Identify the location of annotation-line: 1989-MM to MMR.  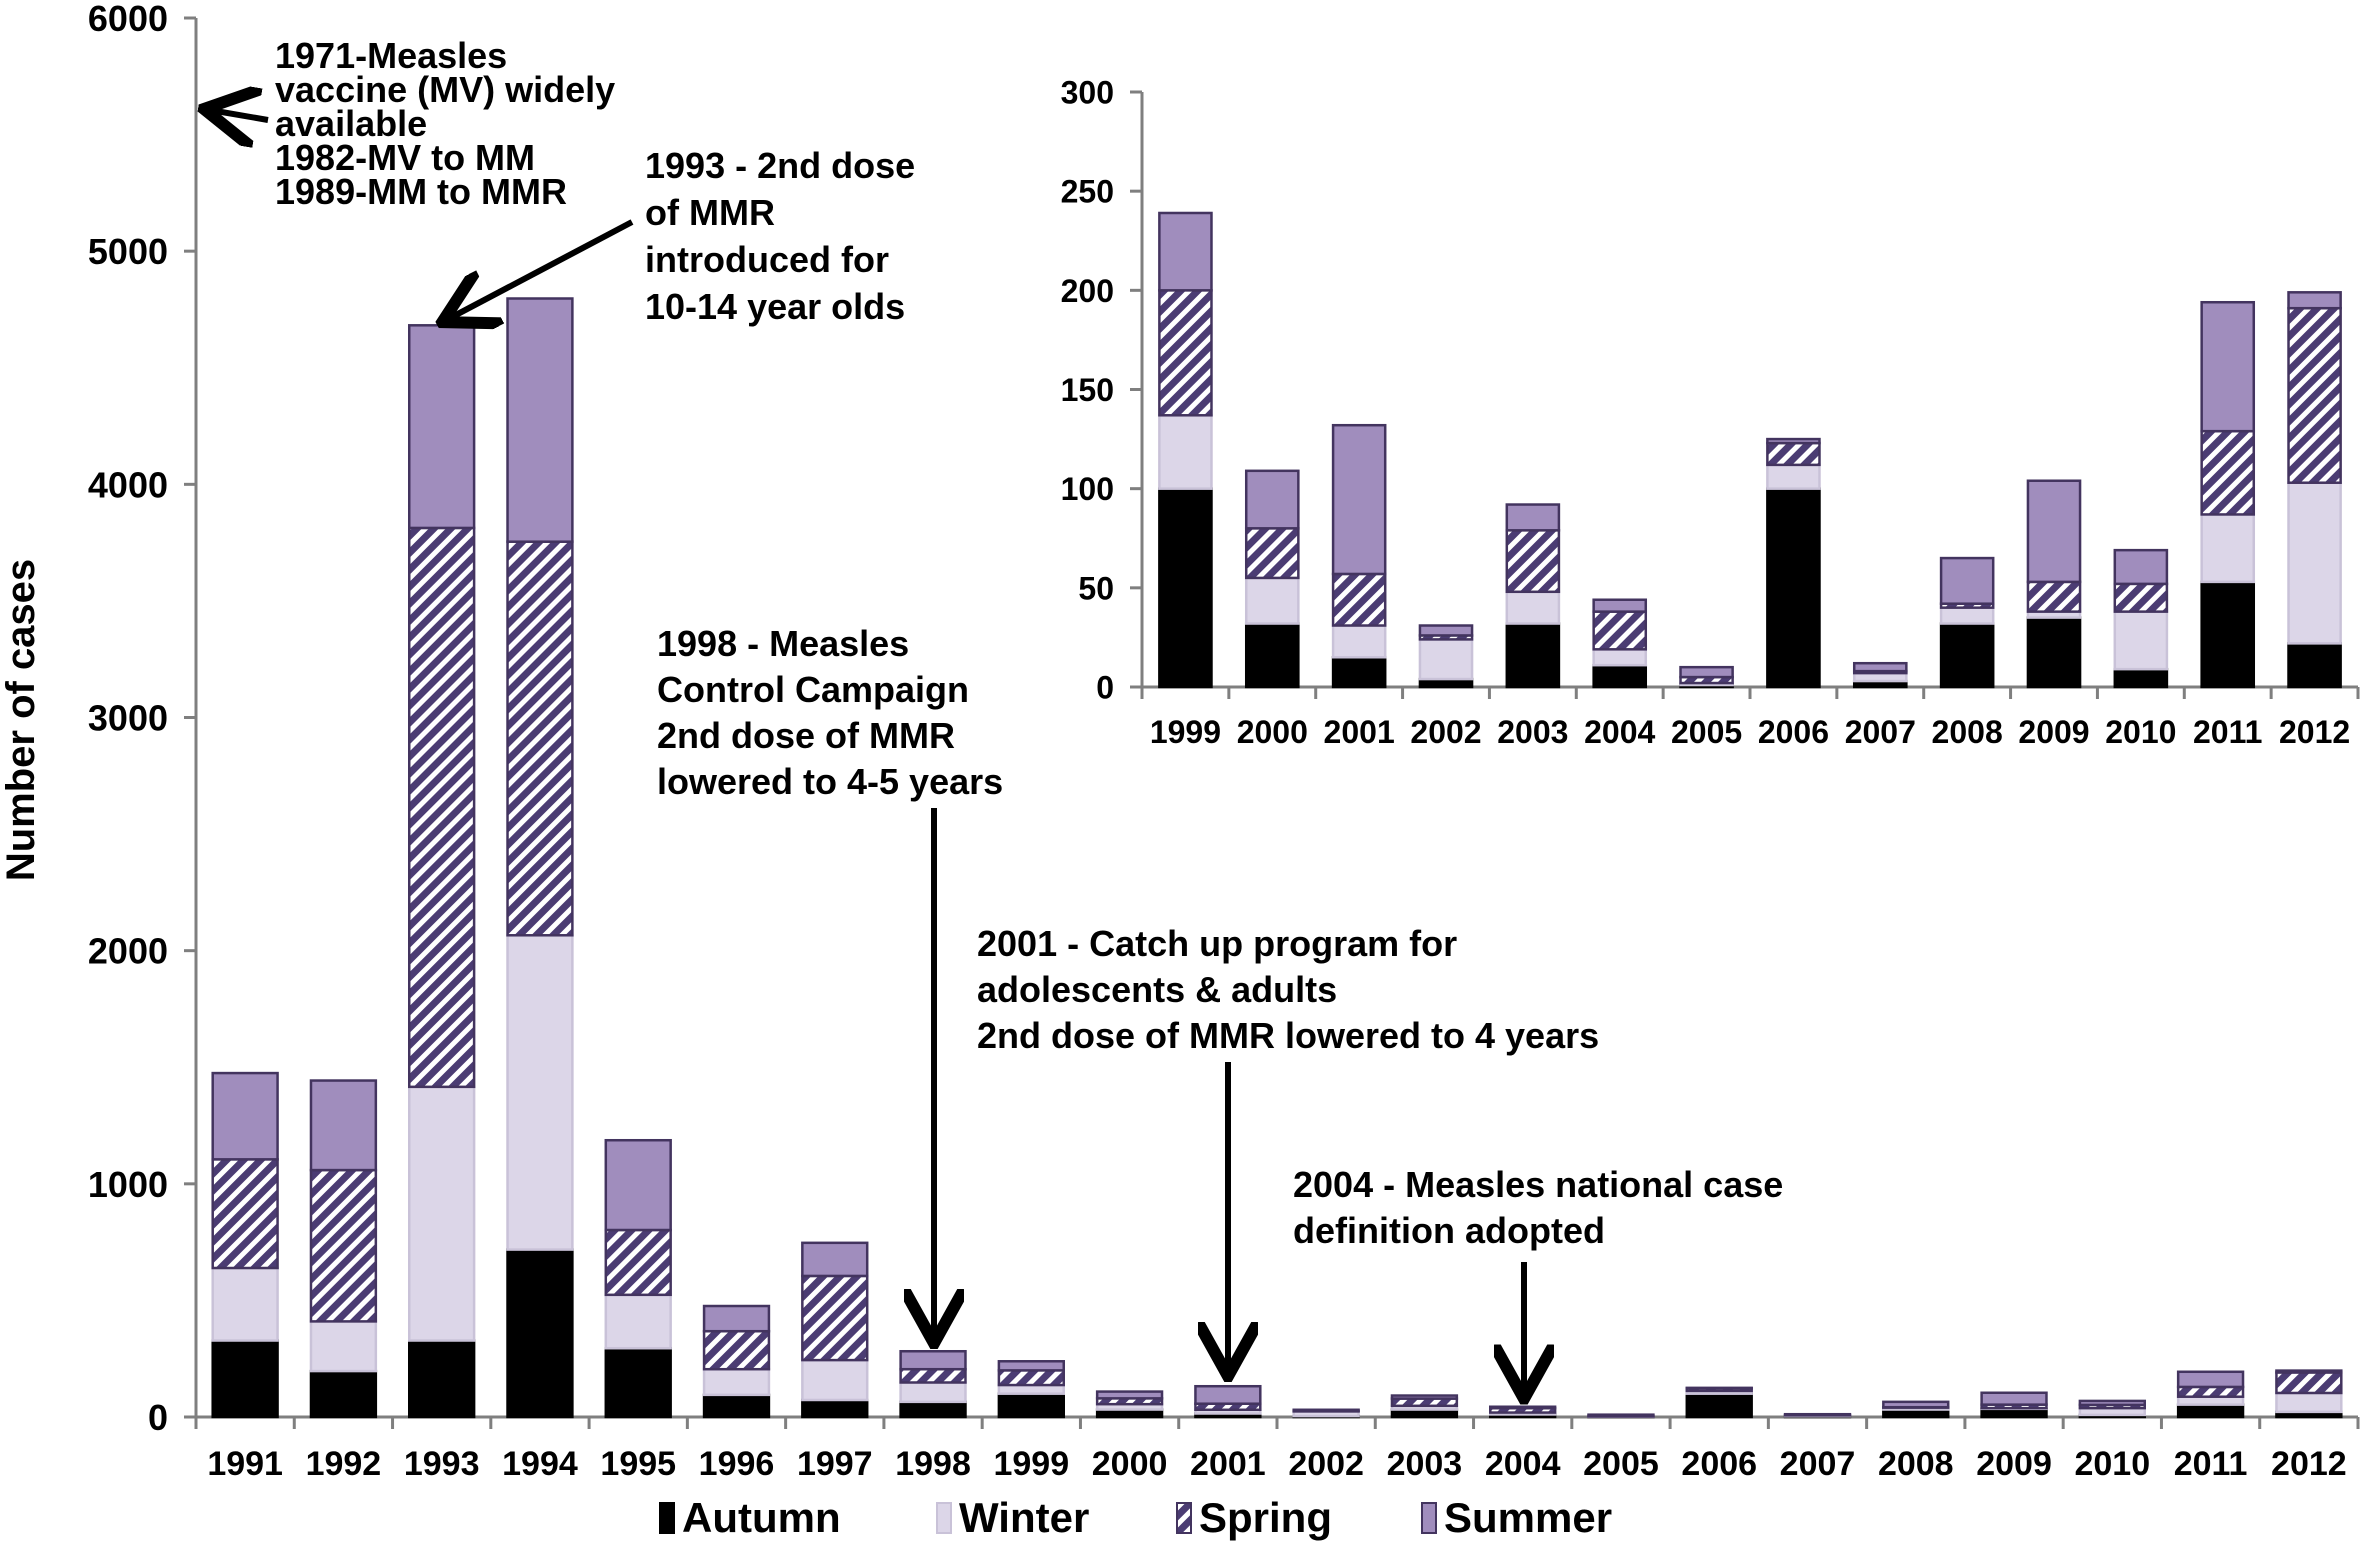
(421, 191).